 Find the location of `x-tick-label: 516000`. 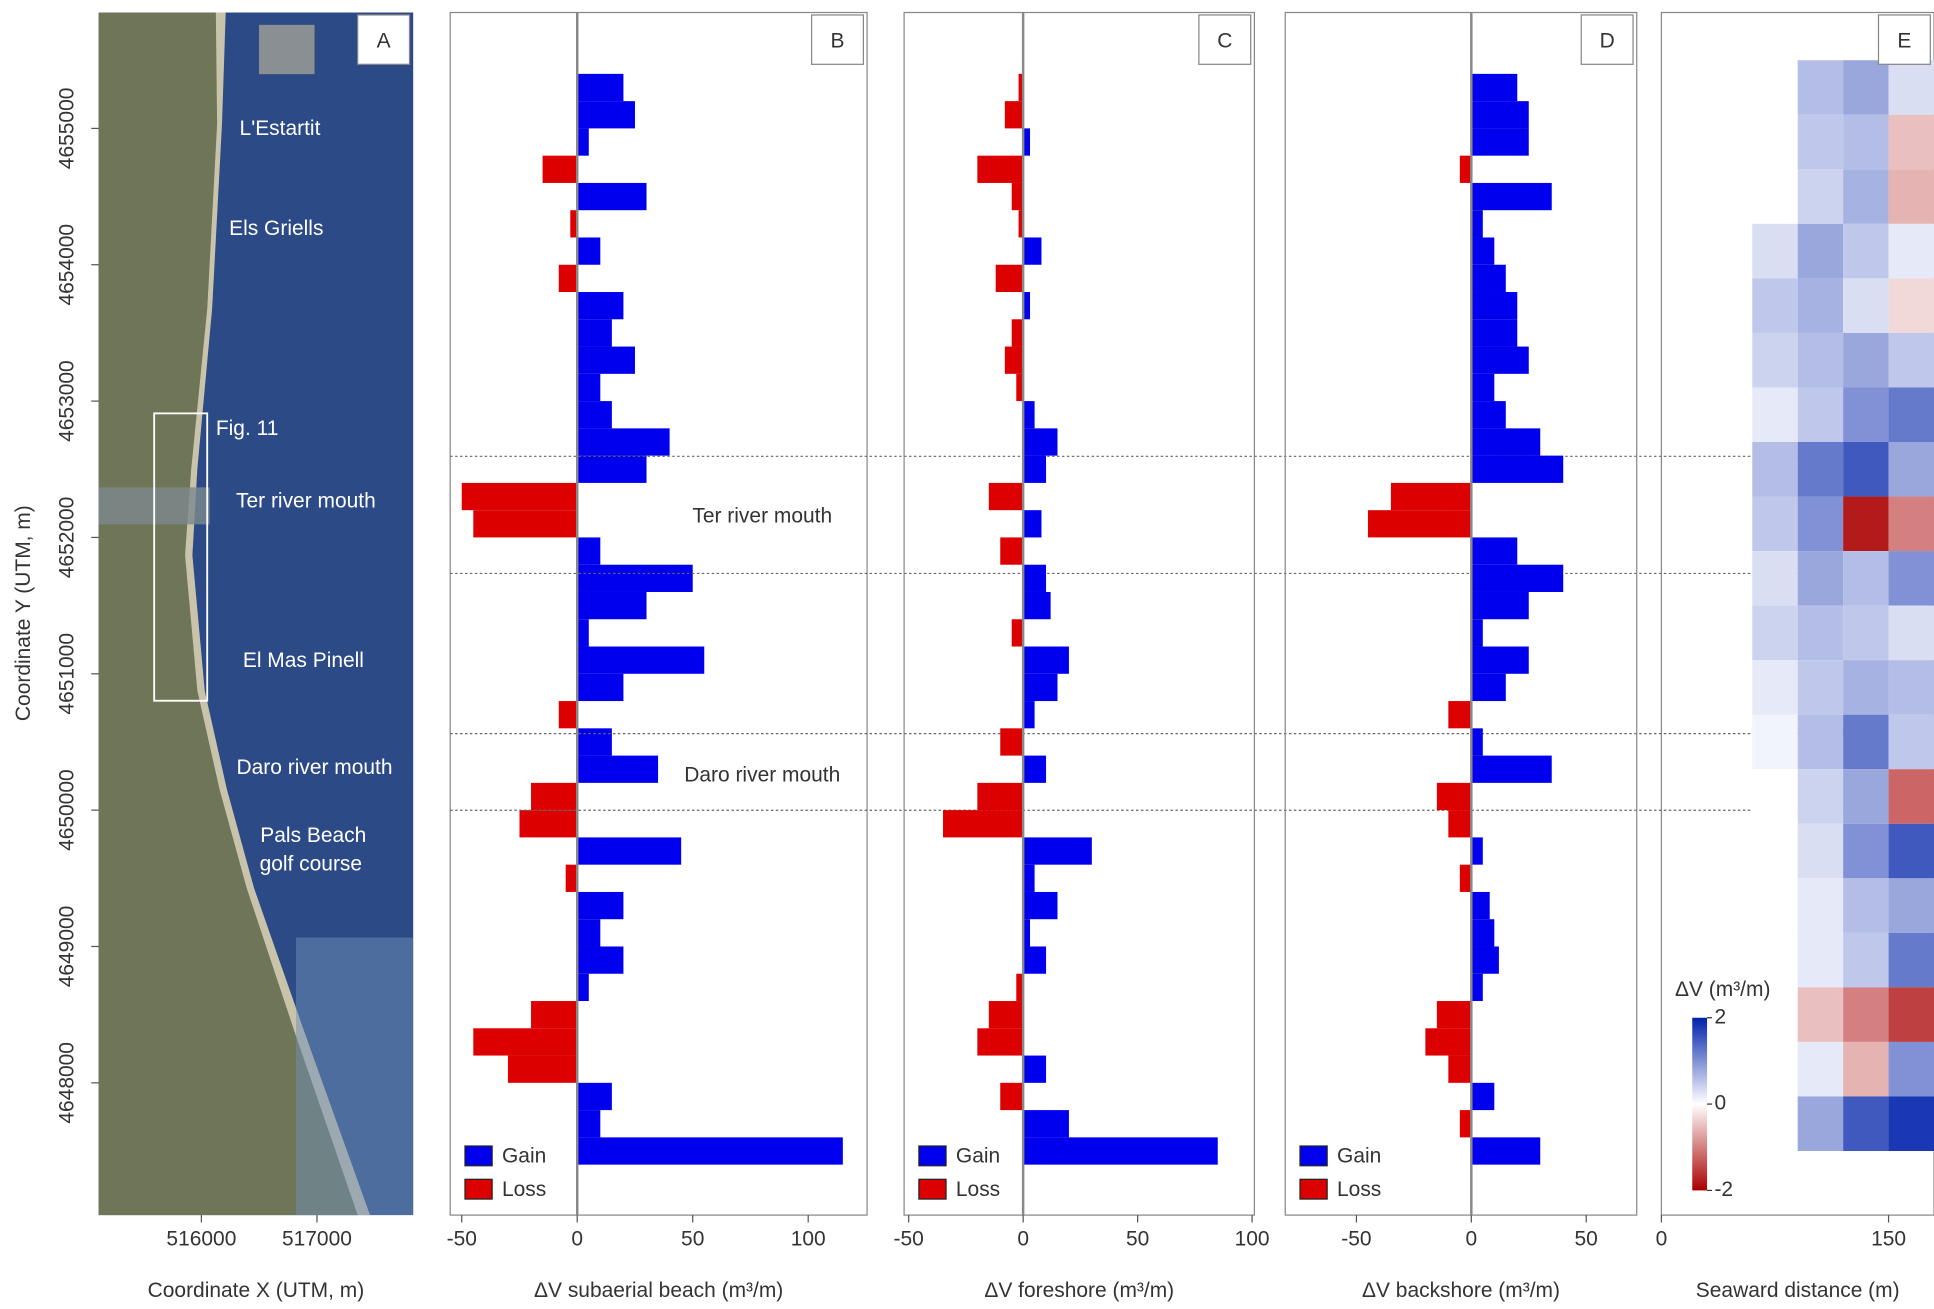

x-tick-label: 516000 is located at coordinates (201, 1238).